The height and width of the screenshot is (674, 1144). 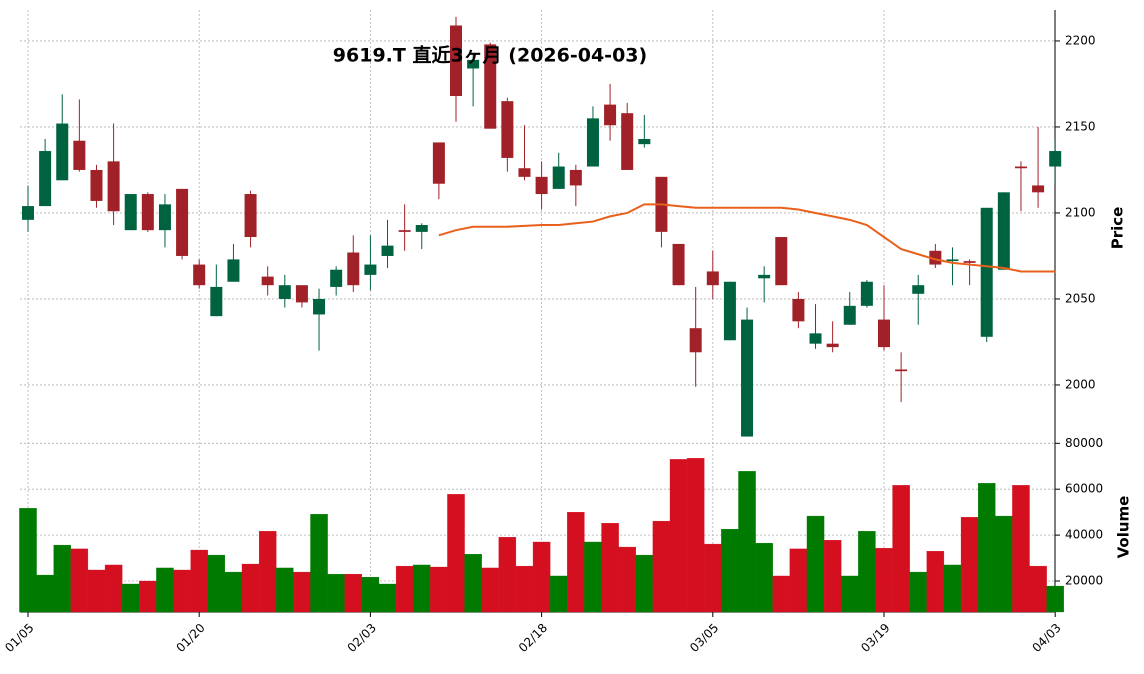 I want to click on y2-tick-label: 40000, so click(x=1084, y=535).